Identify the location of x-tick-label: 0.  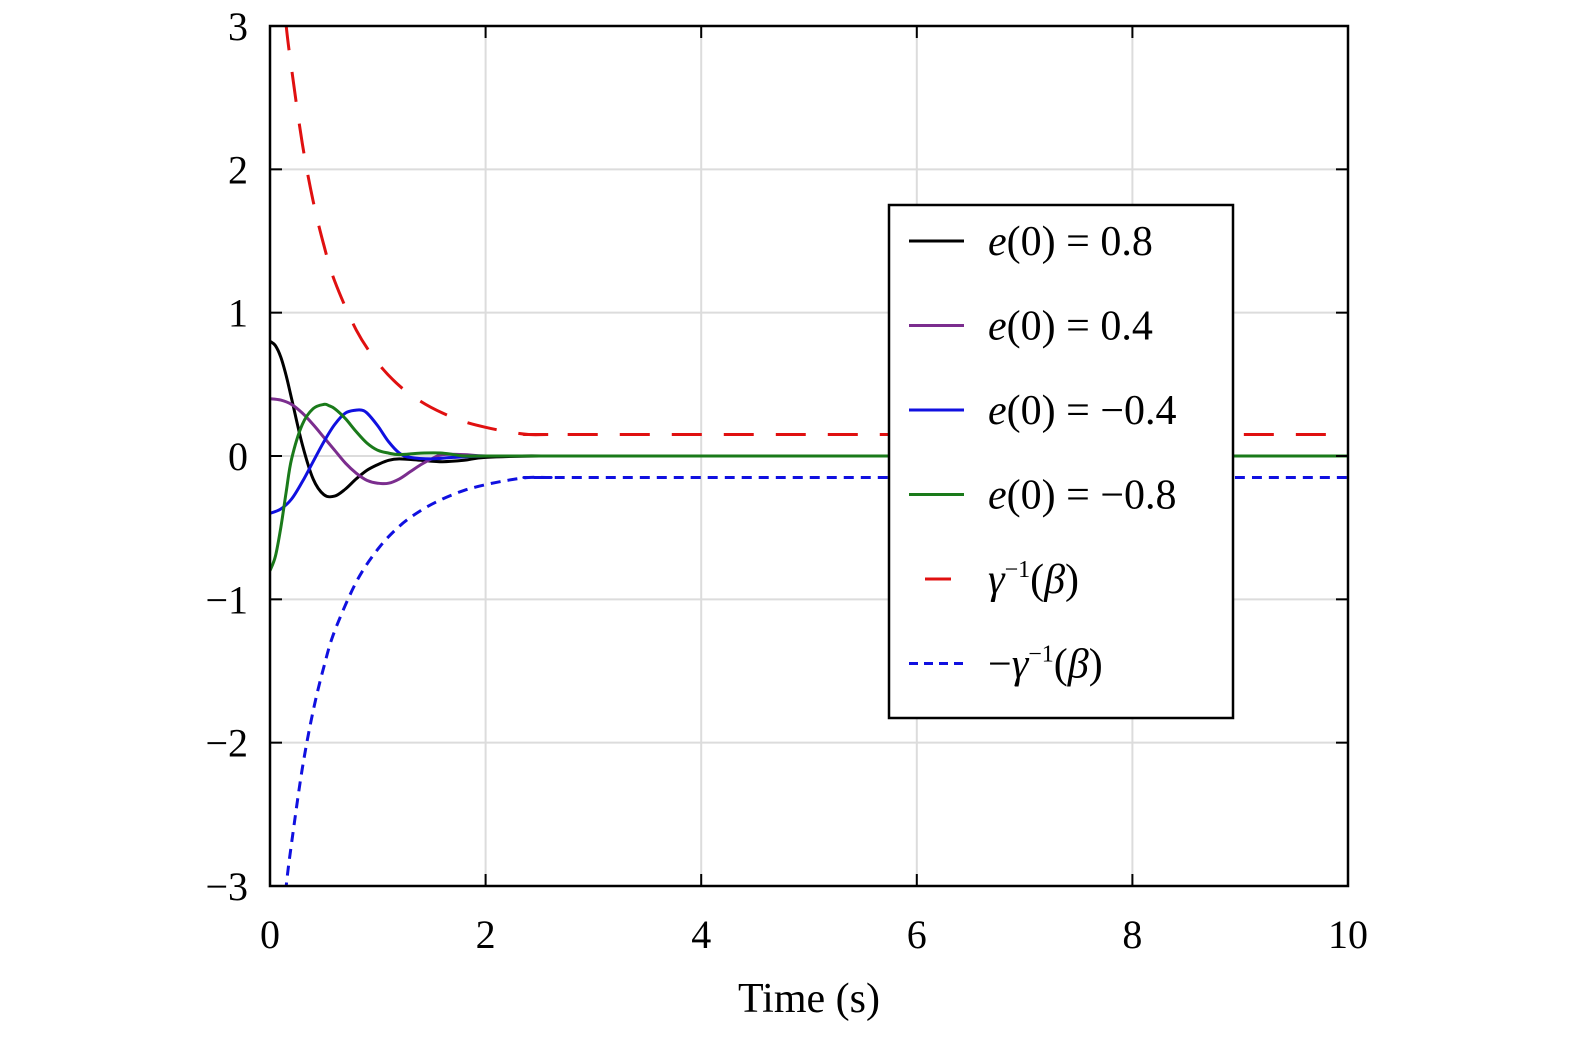
(270, 934).